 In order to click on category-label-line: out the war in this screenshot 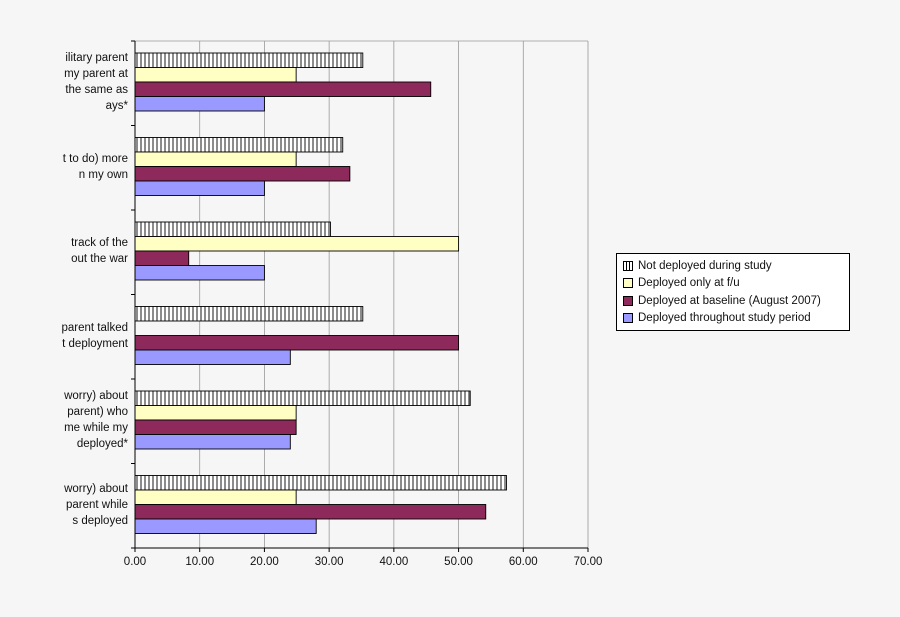, I will do `click(99, 259)`.